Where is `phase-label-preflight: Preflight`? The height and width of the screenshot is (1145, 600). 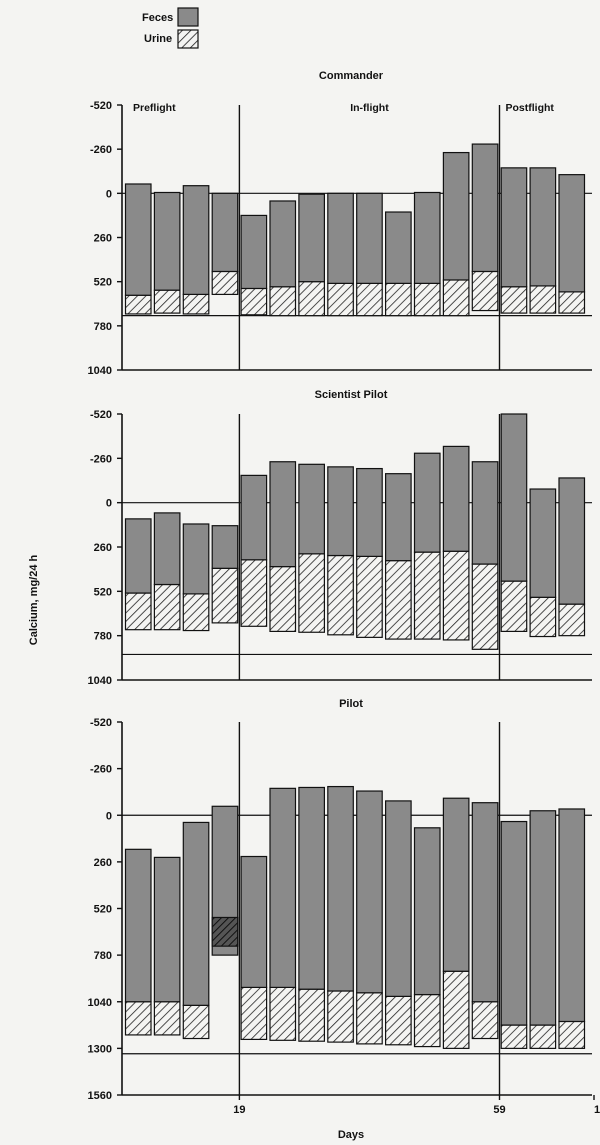 phase-label-preflight: Preflight is located at coordinates (154, 108).